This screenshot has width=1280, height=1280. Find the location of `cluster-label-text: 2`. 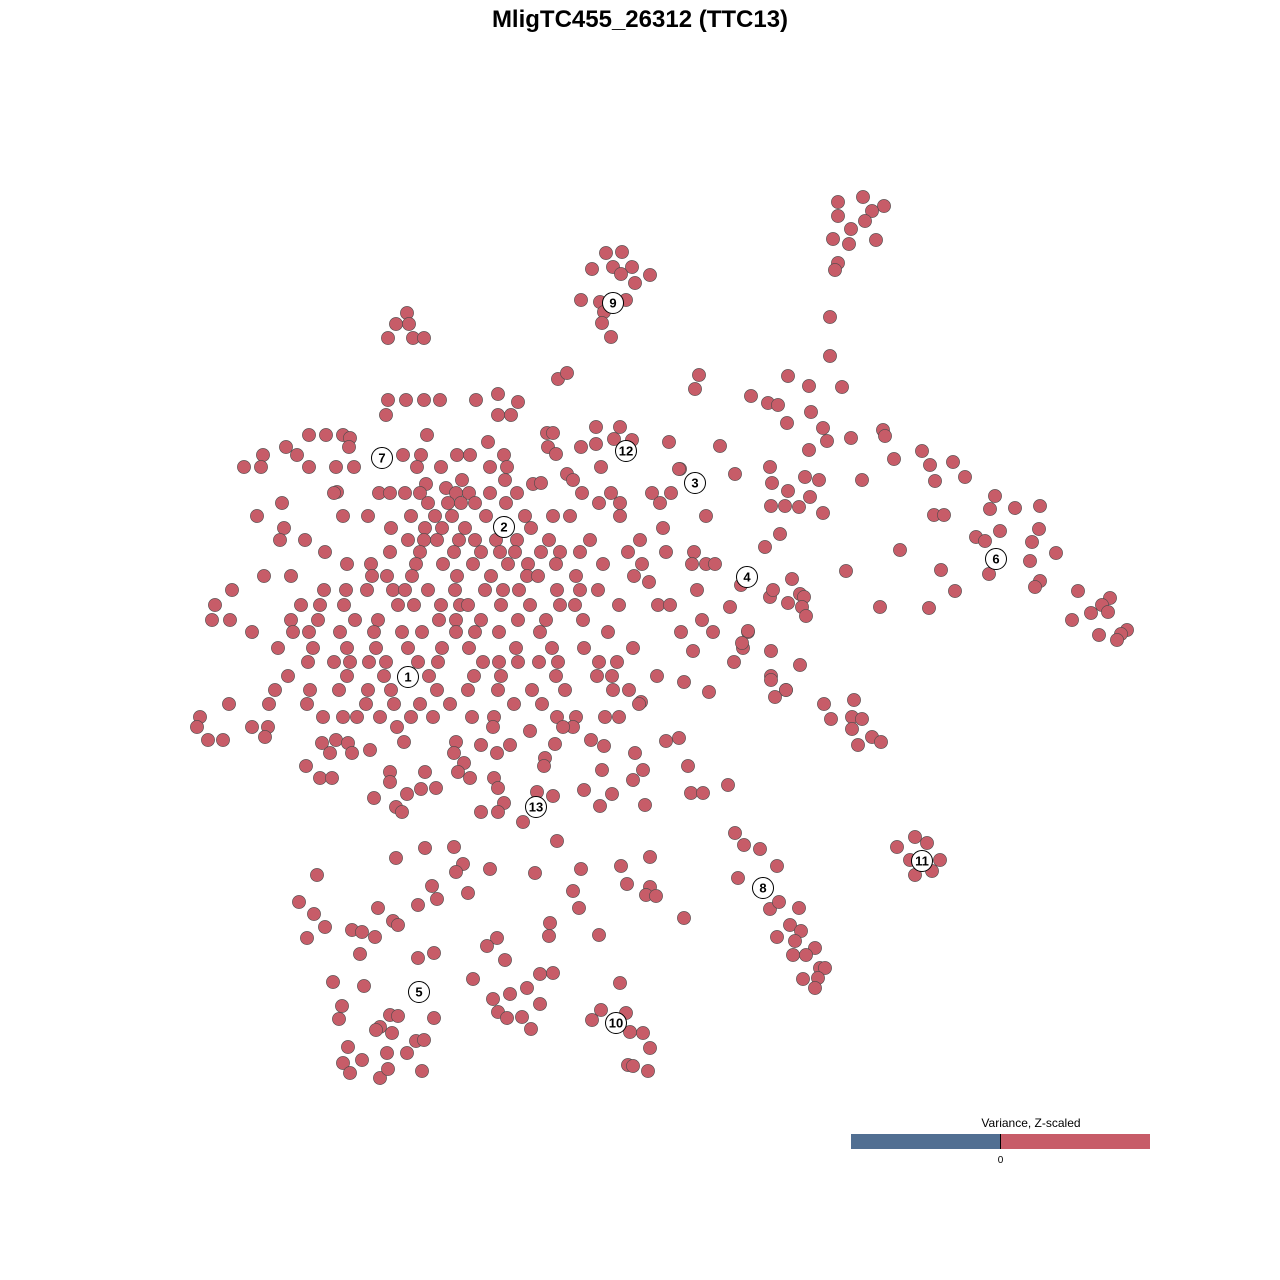

cluster-label-text: 2 is located at coordinates (503, 527).